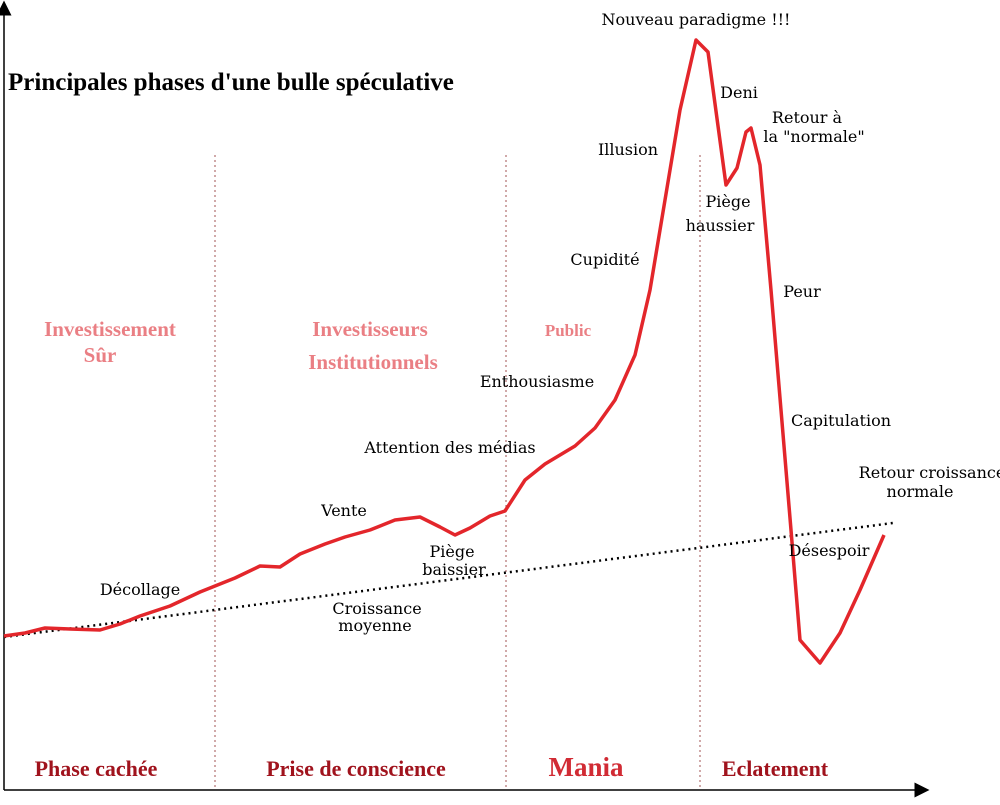  I want to click on annotation-piege-haussier-line1: Piège, so click(727, 201).